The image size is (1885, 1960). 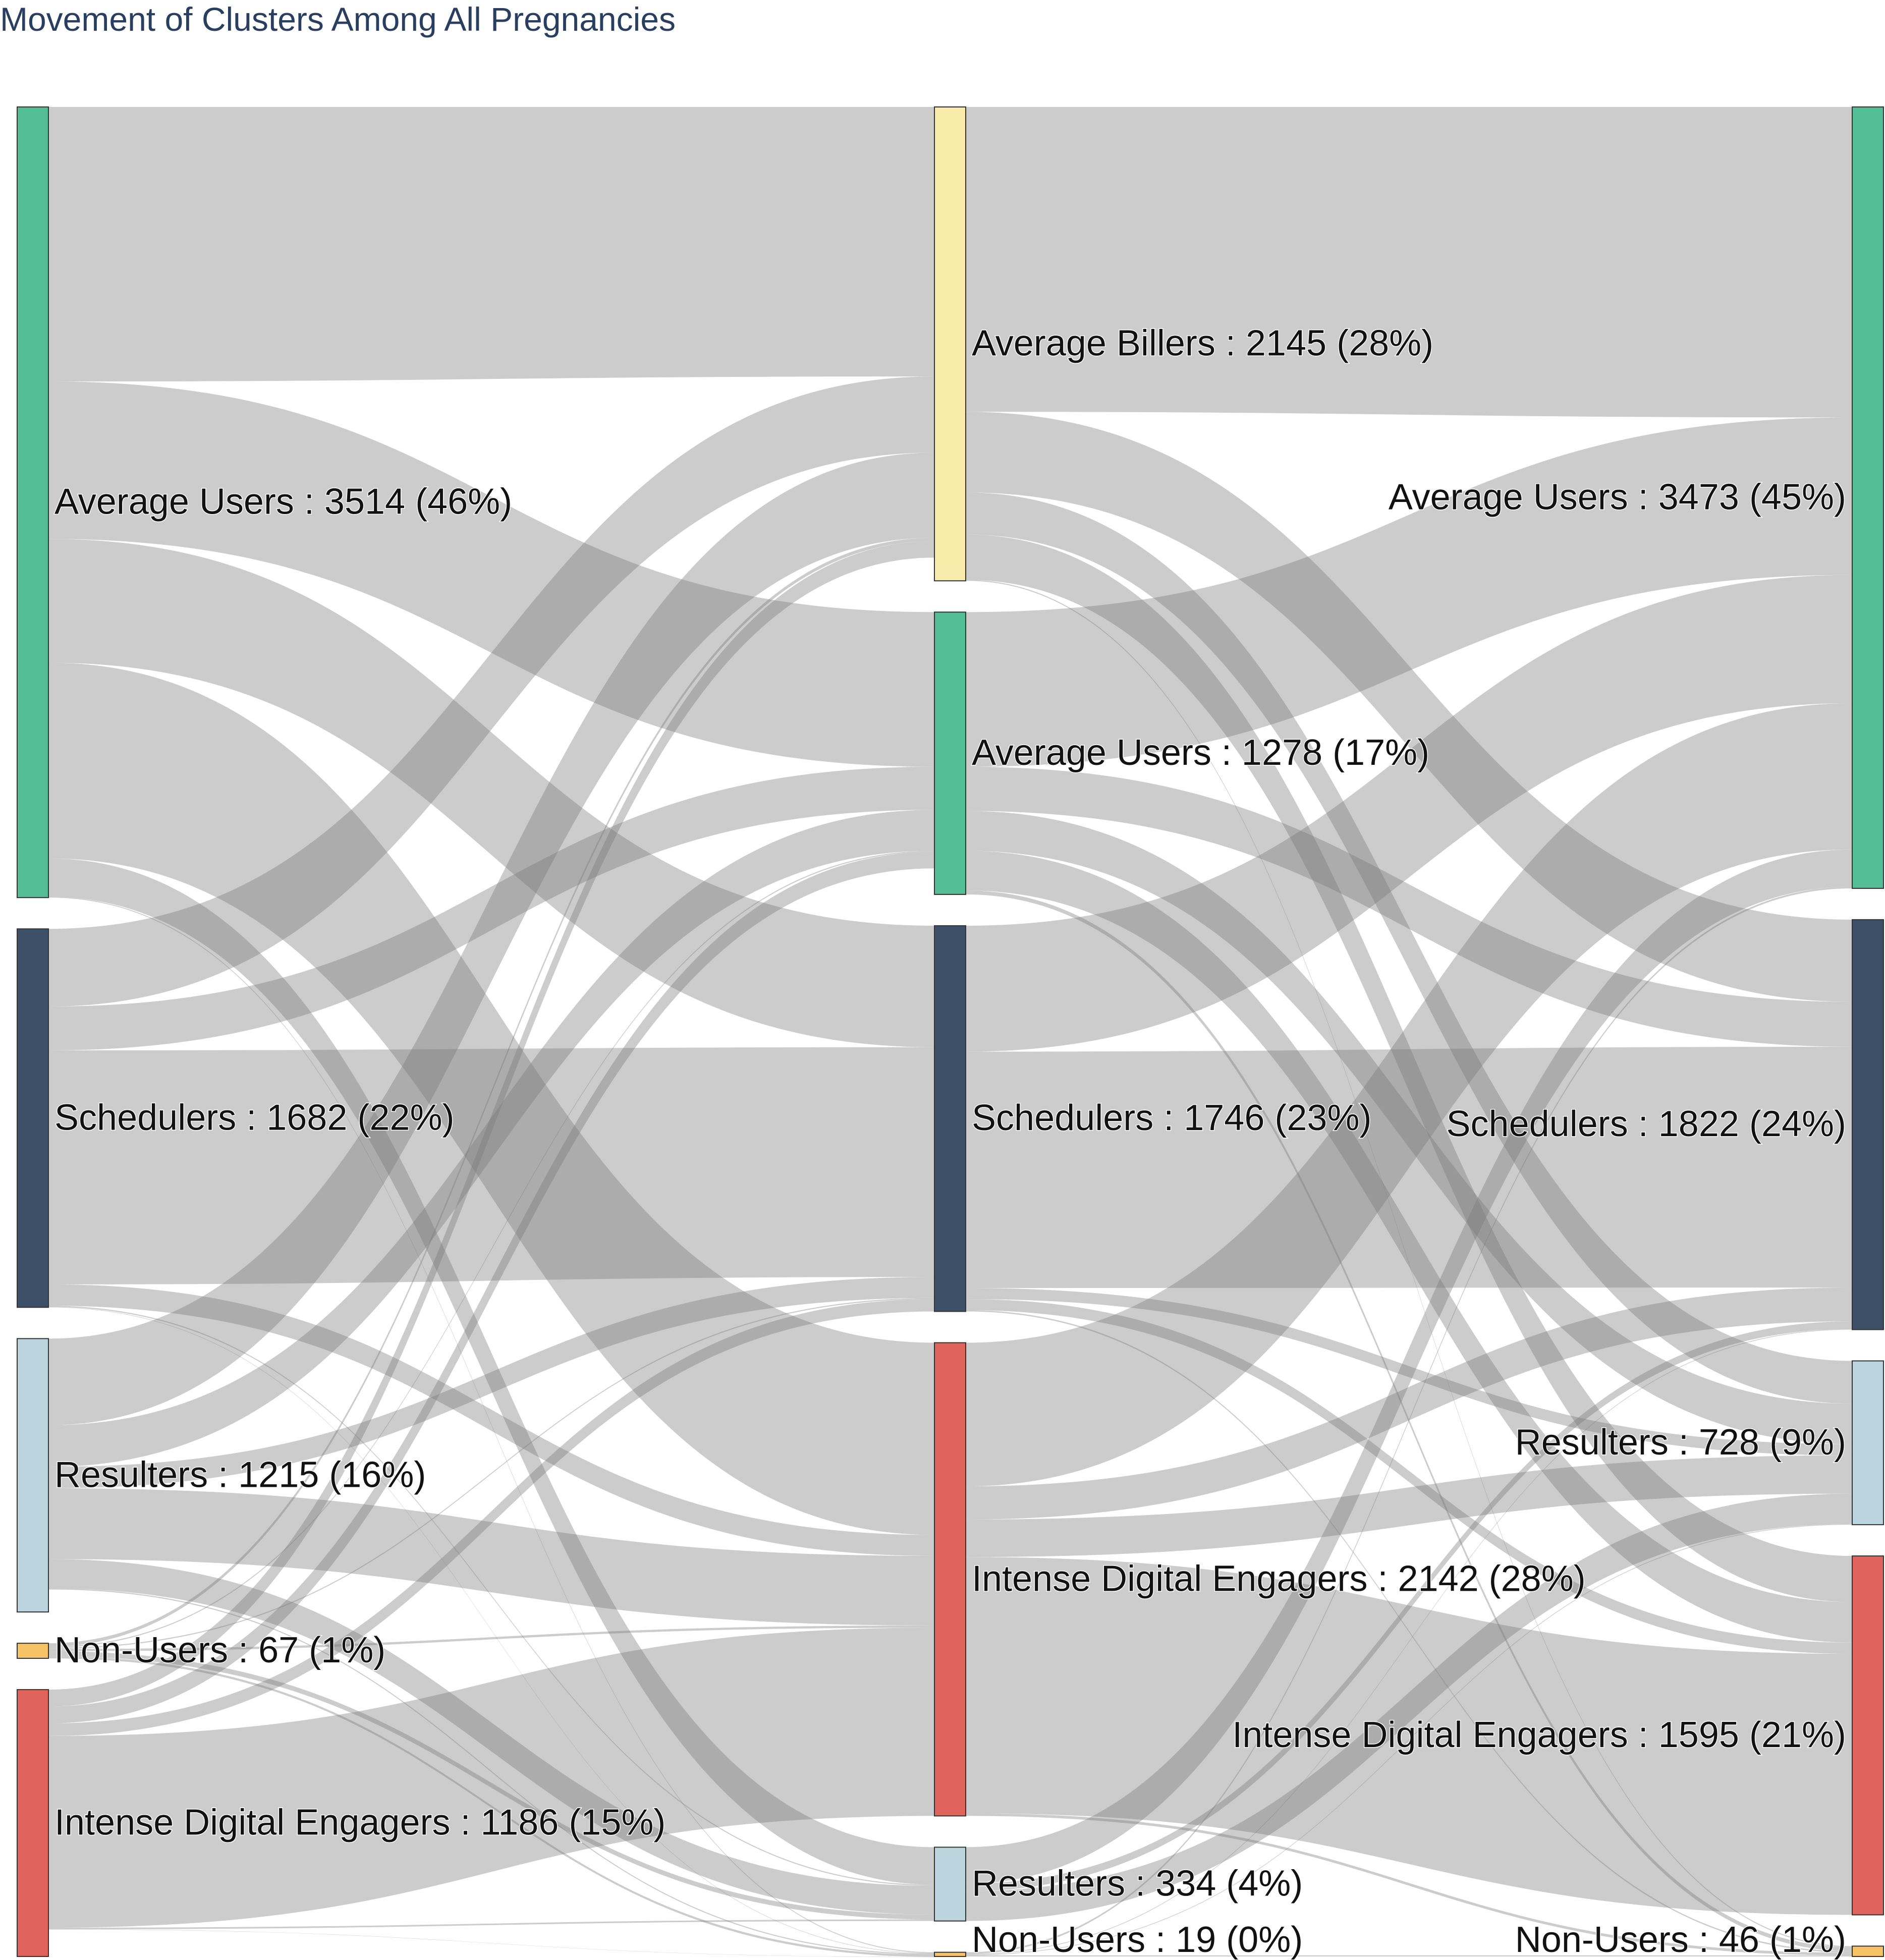 What do you see at coordinates (33, 1651) in the screenshot?
I see `node-N0` at bounding box center [33, 1651].